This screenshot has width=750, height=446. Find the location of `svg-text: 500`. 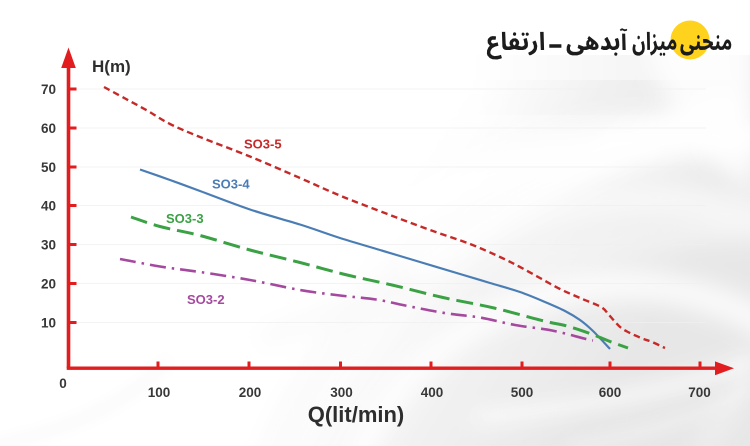

svg-text: 500 is located at coordinates (522, 392).